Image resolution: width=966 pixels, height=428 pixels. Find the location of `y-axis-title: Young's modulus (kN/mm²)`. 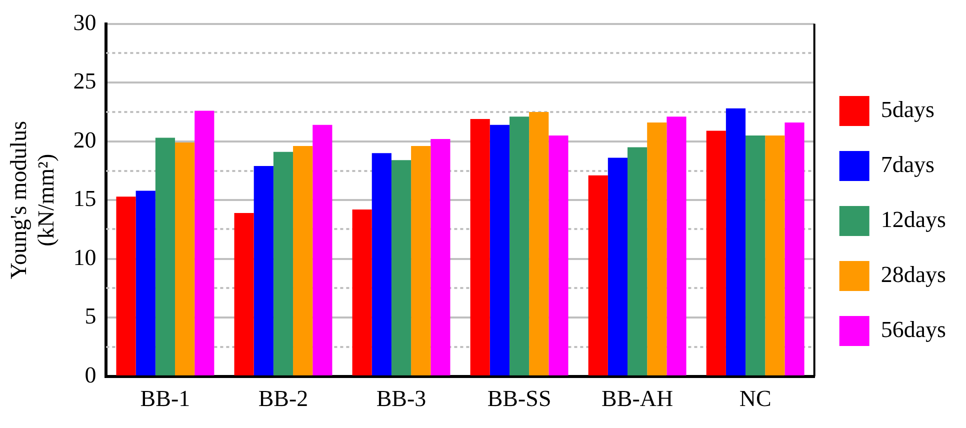

y-axis-title: Young's modulus (kN/mm²) is located at coordinates (32, 200).